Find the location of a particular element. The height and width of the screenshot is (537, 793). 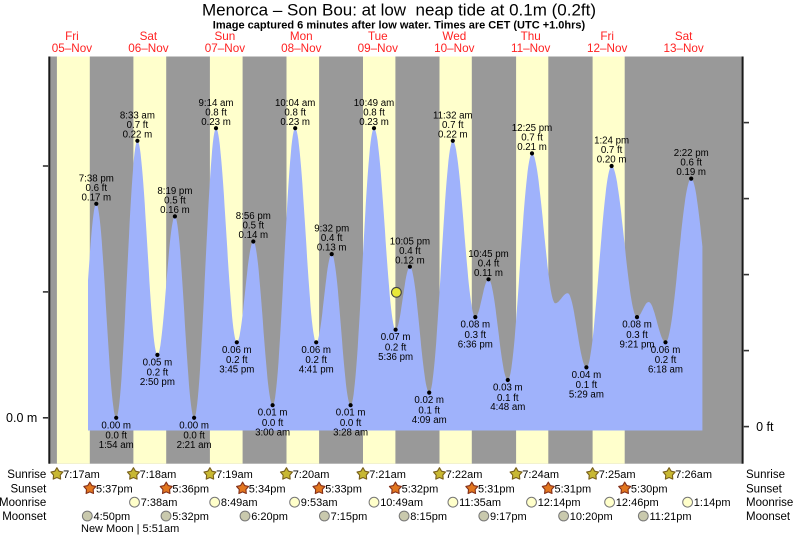

svg-text: 10:45 pm is located at coordinates (488, 254).